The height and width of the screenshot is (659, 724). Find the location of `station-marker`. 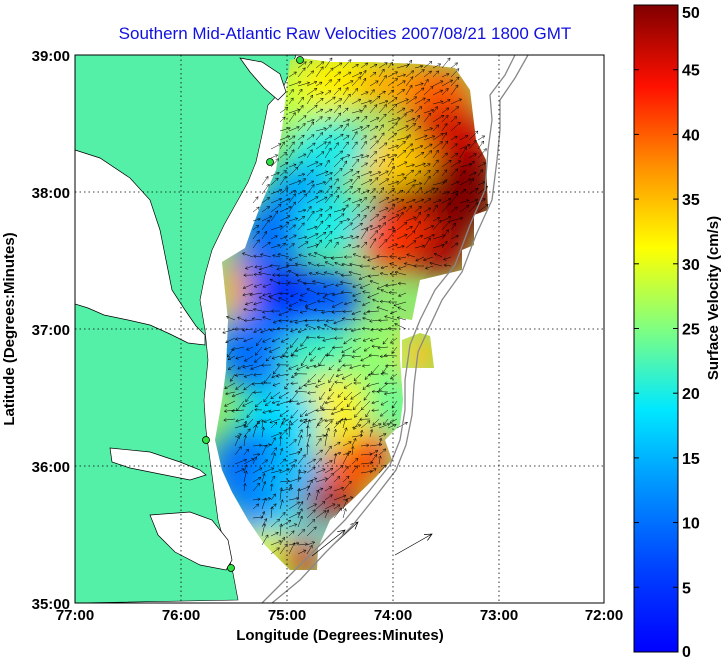

station-marker is located at coordinates (231, 568).